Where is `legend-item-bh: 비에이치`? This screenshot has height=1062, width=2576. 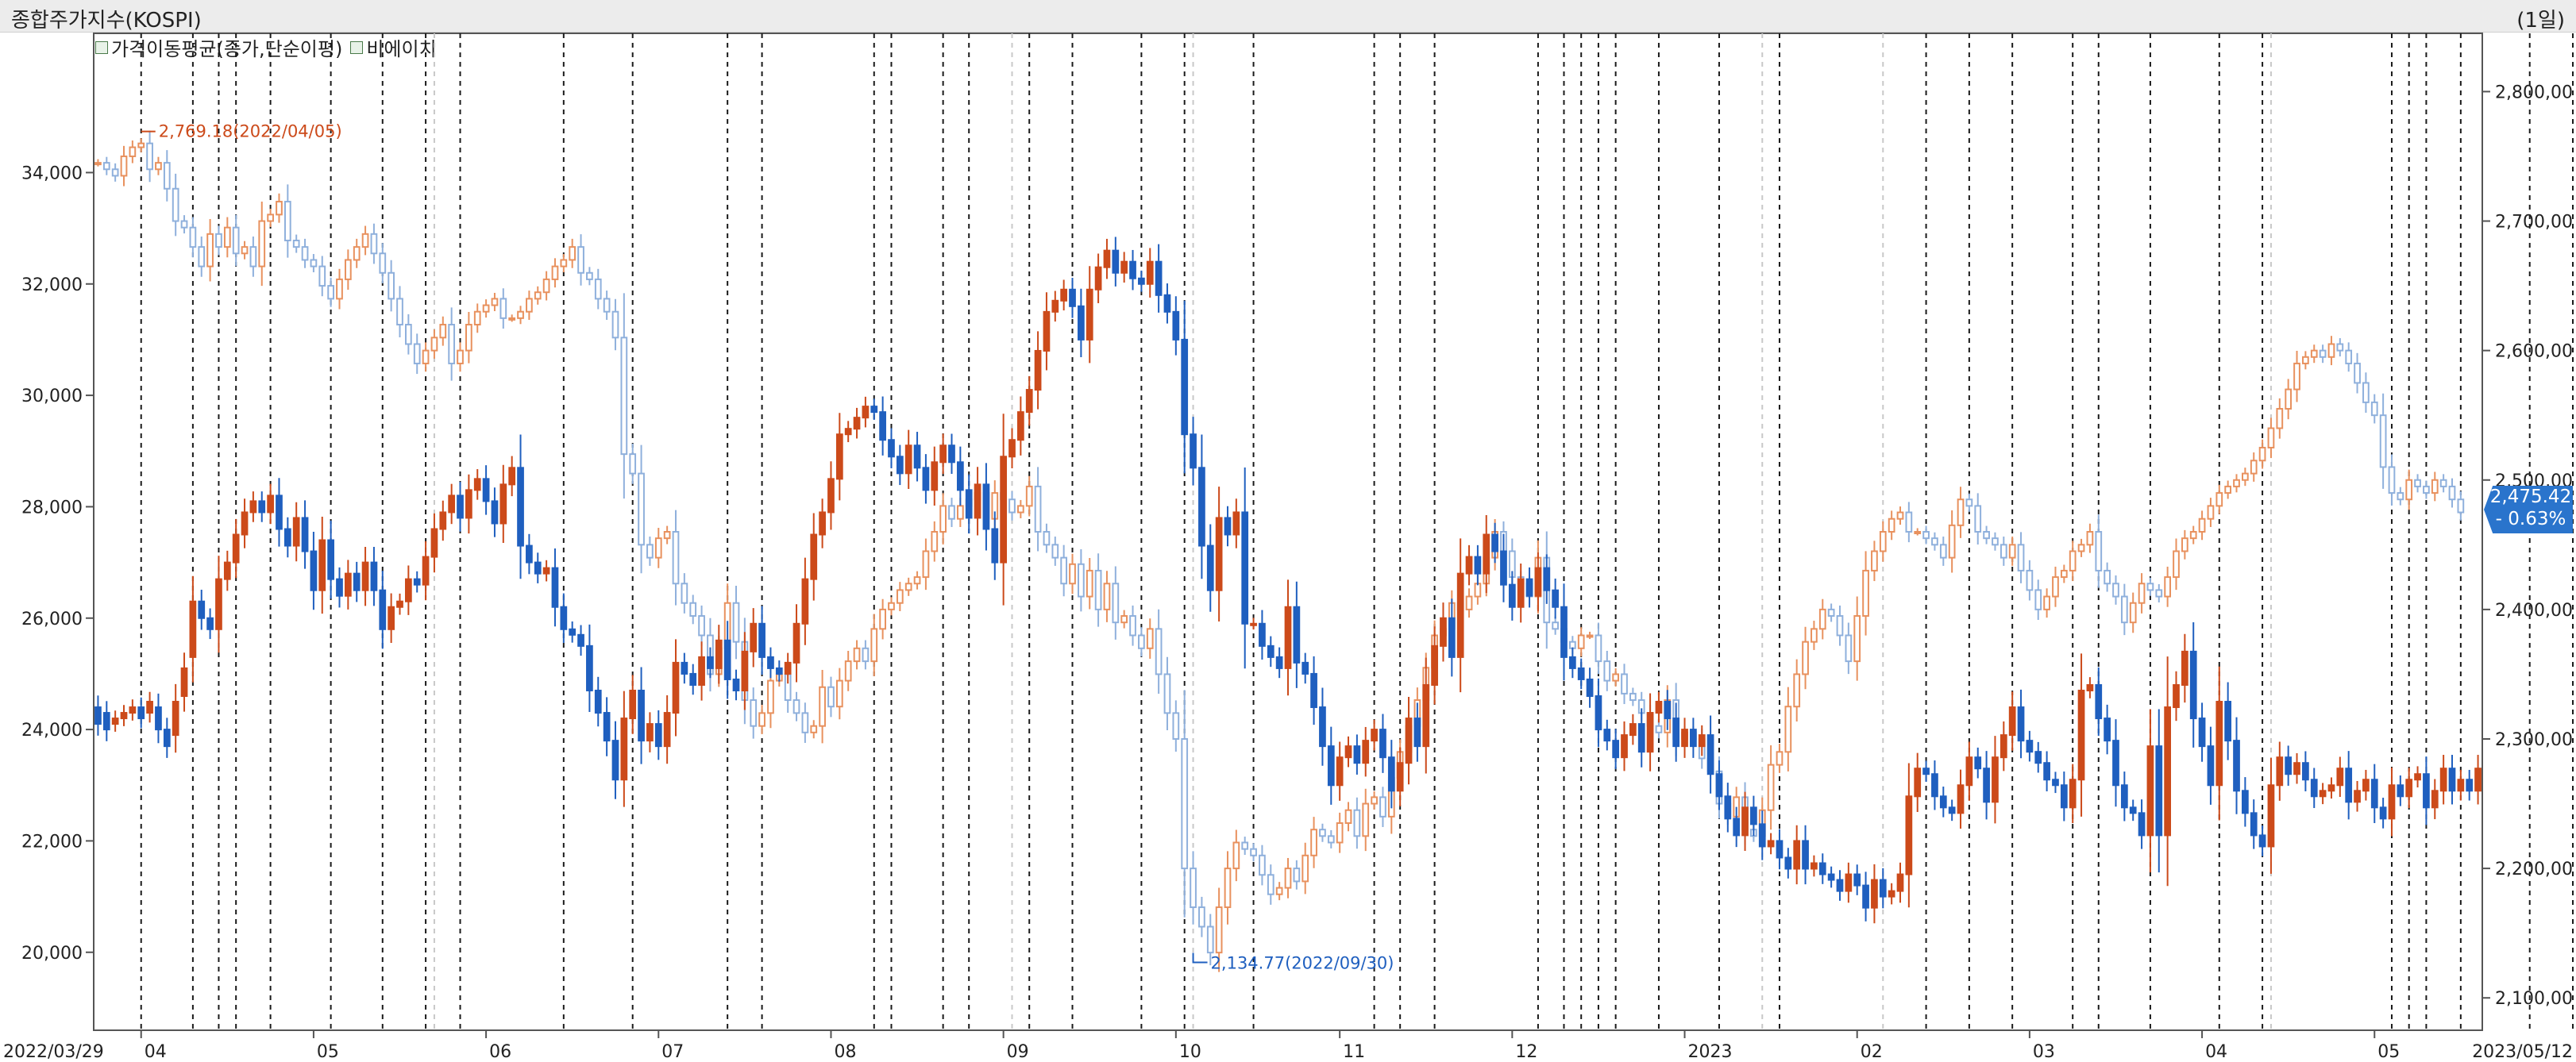 legend-item-bh: 비에이치 is located at coordinates (393, 47).